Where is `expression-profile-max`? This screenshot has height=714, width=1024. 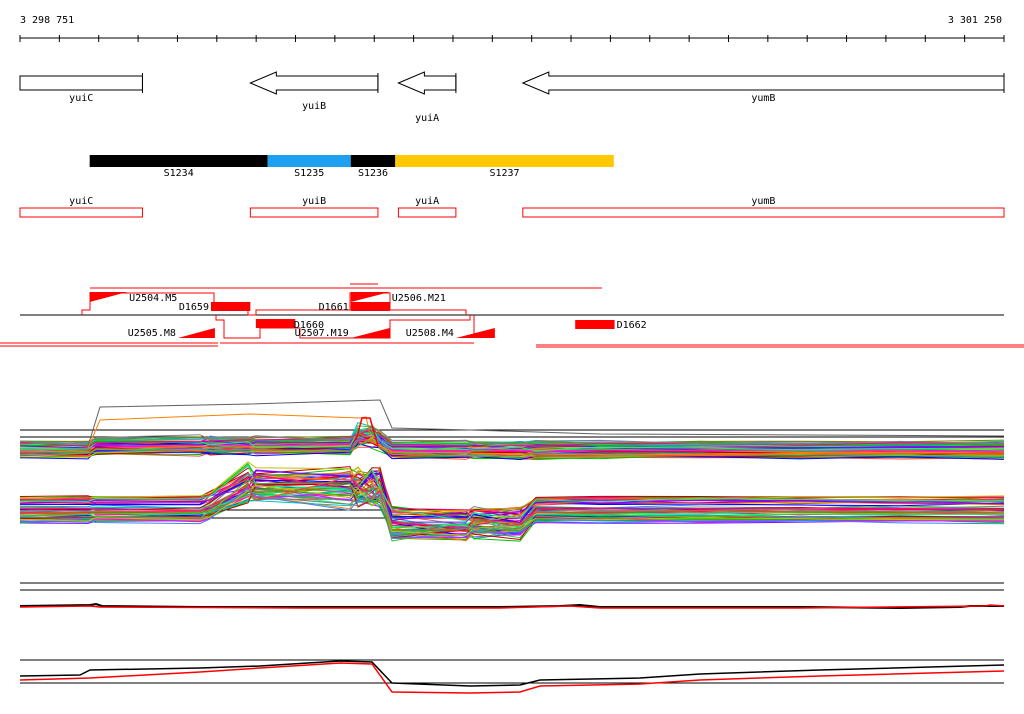 expression-profile-max is located at coordinates (546, 423).